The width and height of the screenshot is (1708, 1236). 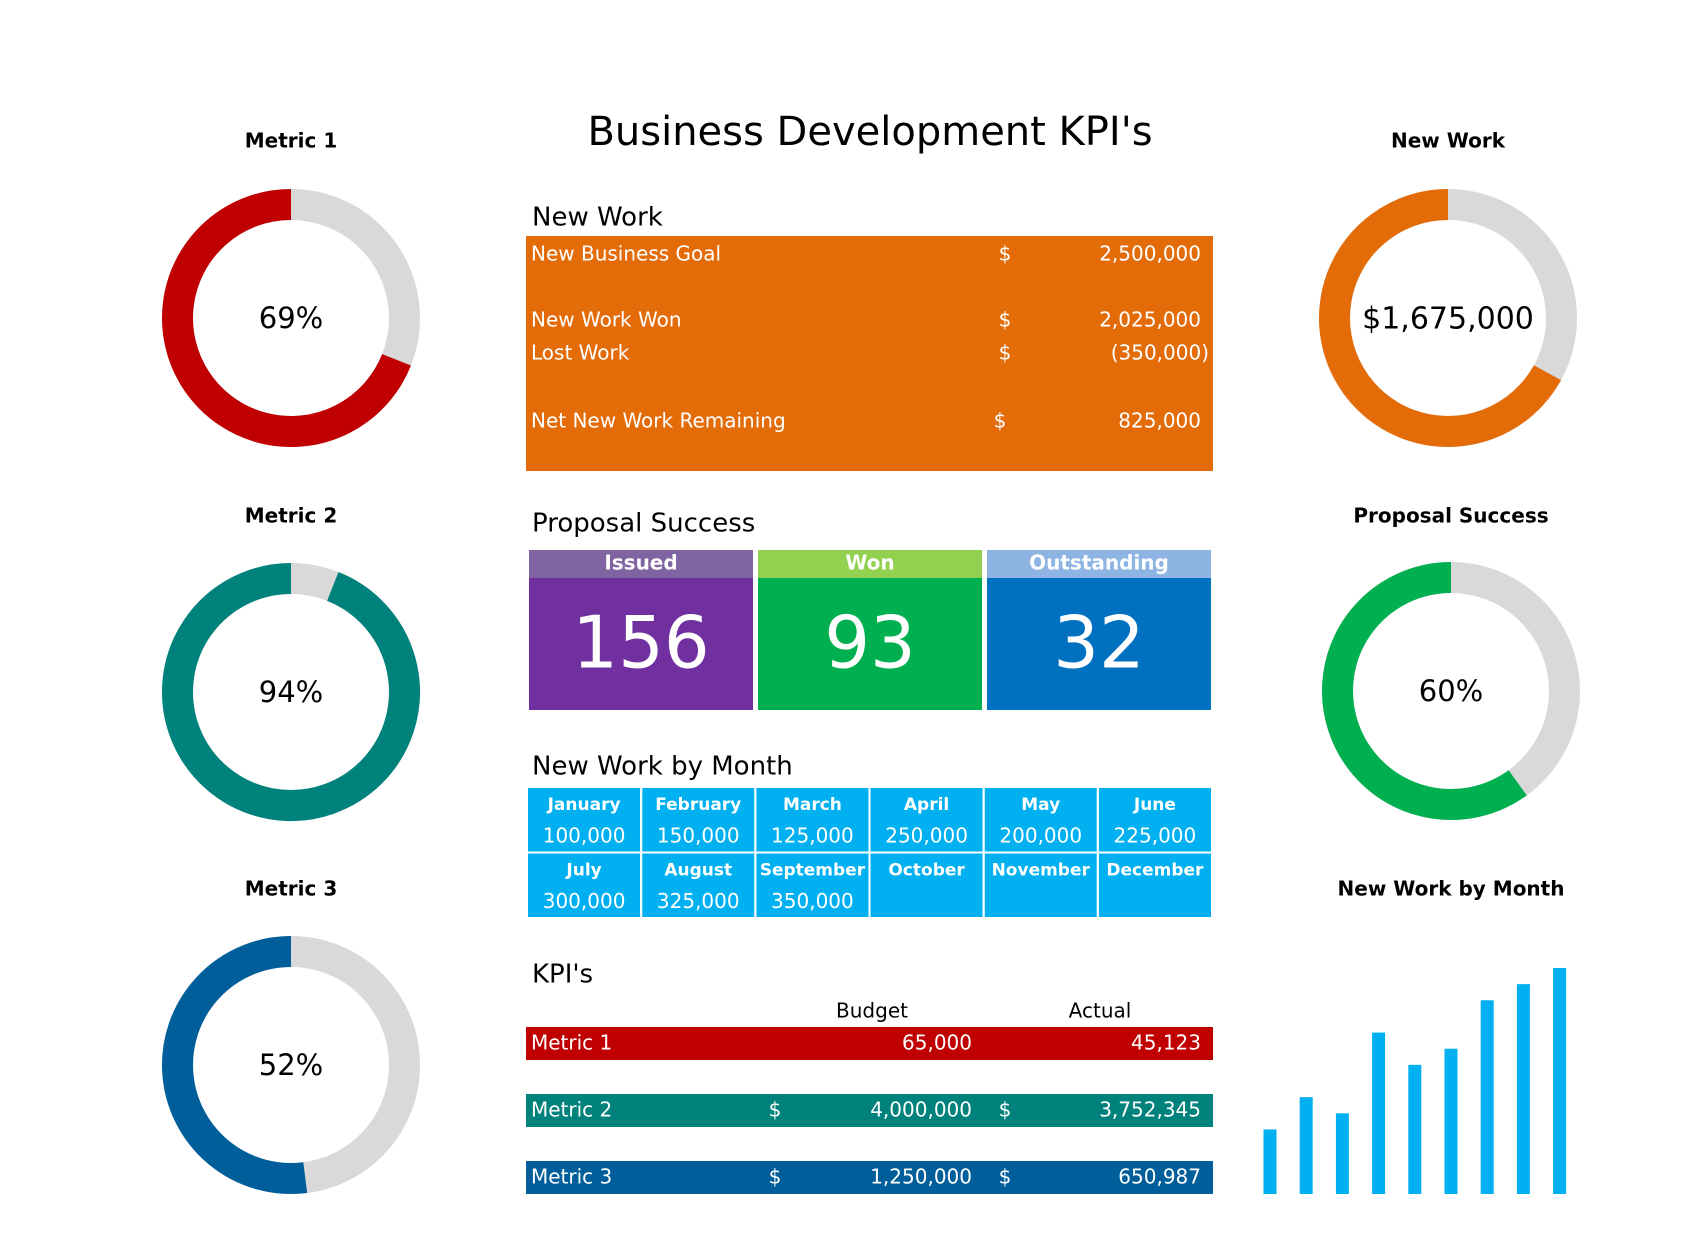 I want to click on month-name: May, so click(x=1040, y=805).